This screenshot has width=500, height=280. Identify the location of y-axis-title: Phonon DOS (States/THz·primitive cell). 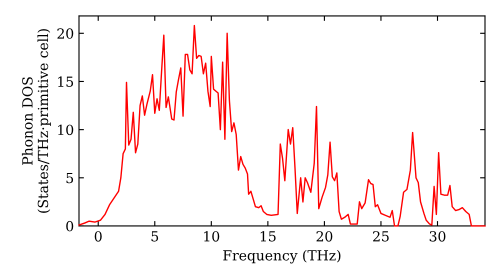
(36, 121).